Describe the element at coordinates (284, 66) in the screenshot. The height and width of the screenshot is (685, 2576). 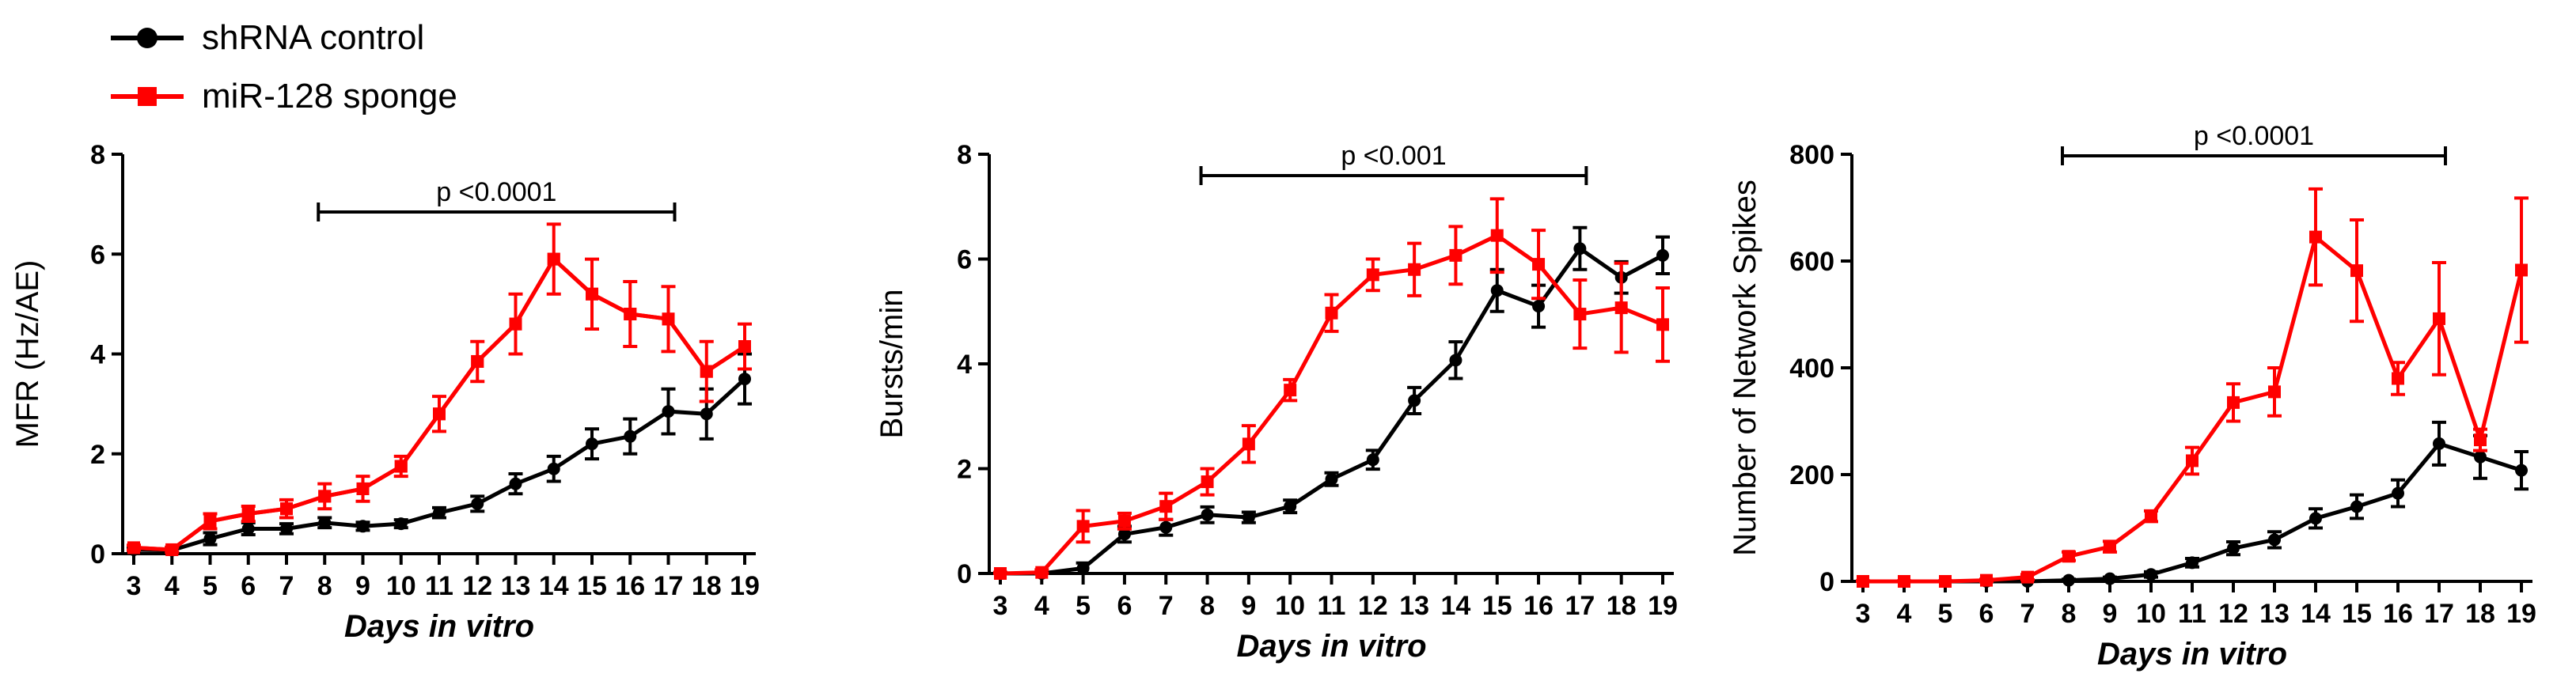
I see `legend: shRNA control miR-128 sponge` at that location.